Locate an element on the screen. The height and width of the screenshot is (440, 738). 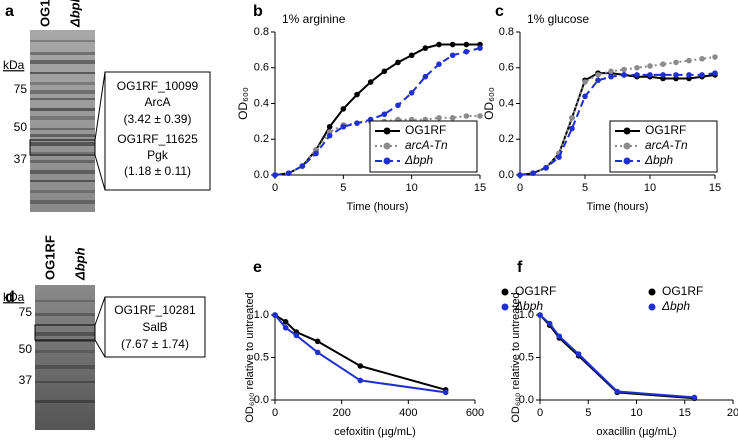
unit-label: kDa is located at coordinates (14, 65).